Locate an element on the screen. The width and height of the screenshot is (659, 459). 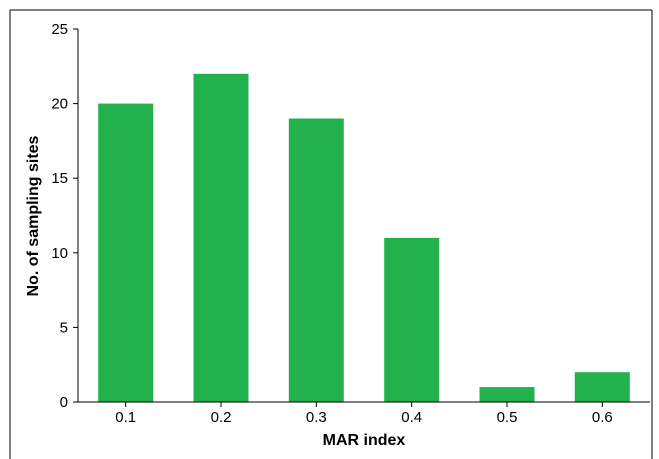
bar-0.2 is located at coordinates (221, 238).